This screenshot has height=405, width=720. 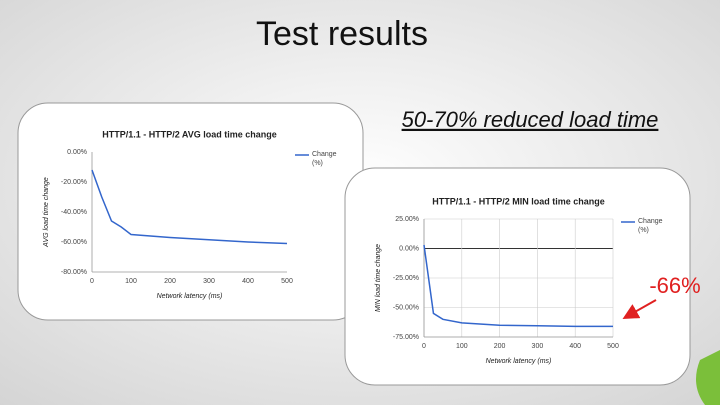 I want to click on y-tick-label: -60.00%, so click(x=74, y=242).